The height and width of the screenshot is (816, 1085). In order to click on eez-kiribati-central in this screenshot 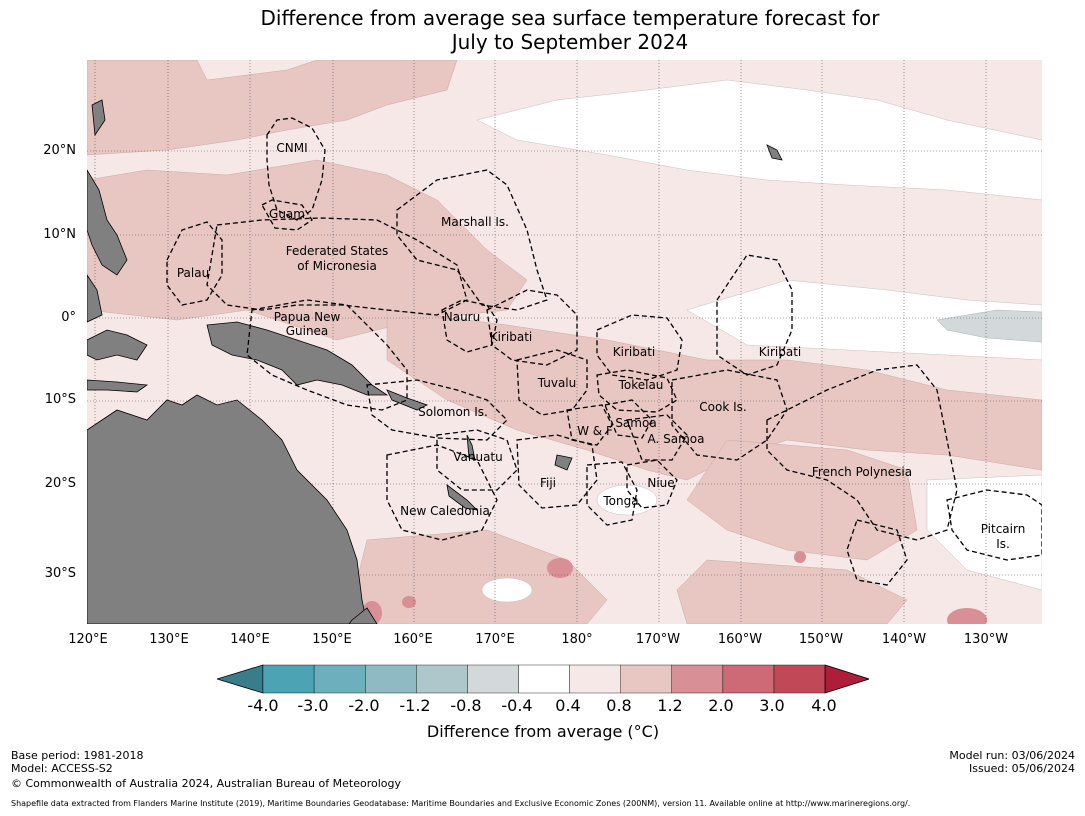, I will do `click(639, 347)`.